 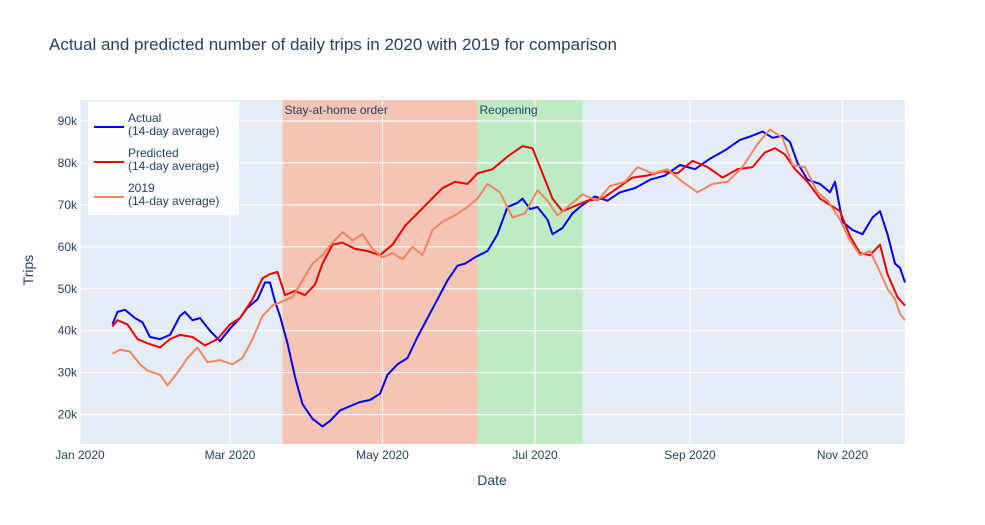 I want to click on legend-label-1-1: (14-day average), so click(x=173, y=166).